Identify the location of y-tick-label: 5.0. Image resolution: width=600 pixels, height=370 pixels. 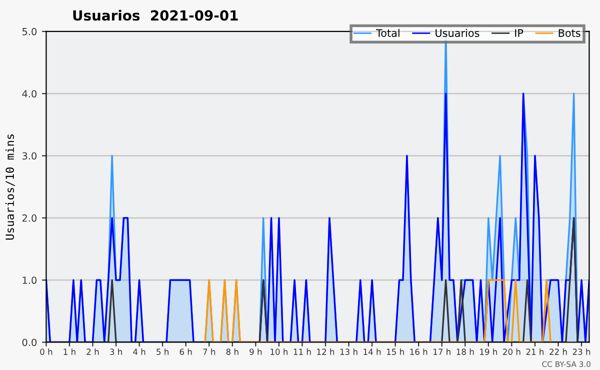
(29, 32).